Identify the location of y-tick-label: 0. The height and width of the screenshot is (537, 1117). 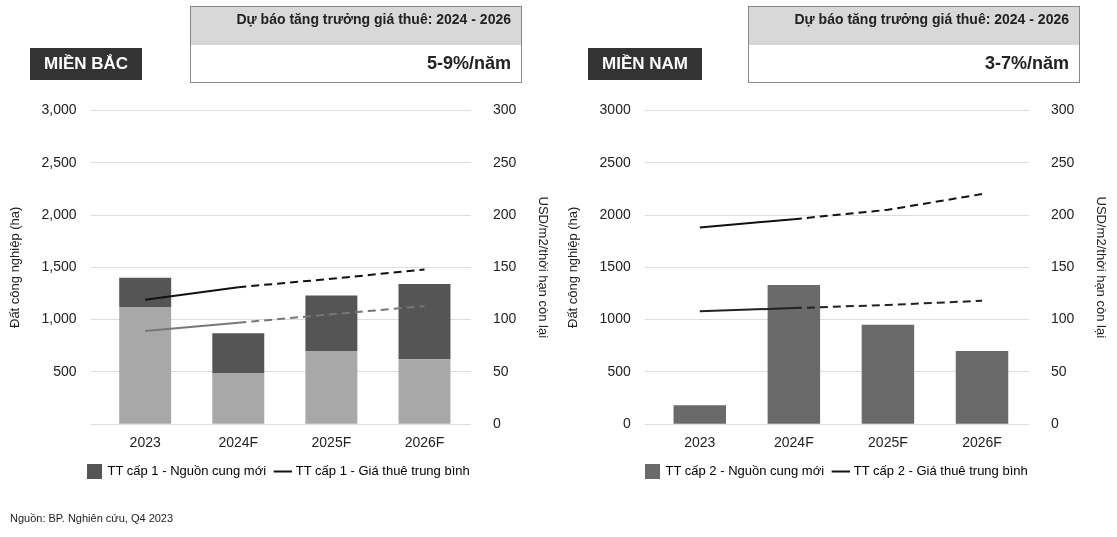
(626, 423).